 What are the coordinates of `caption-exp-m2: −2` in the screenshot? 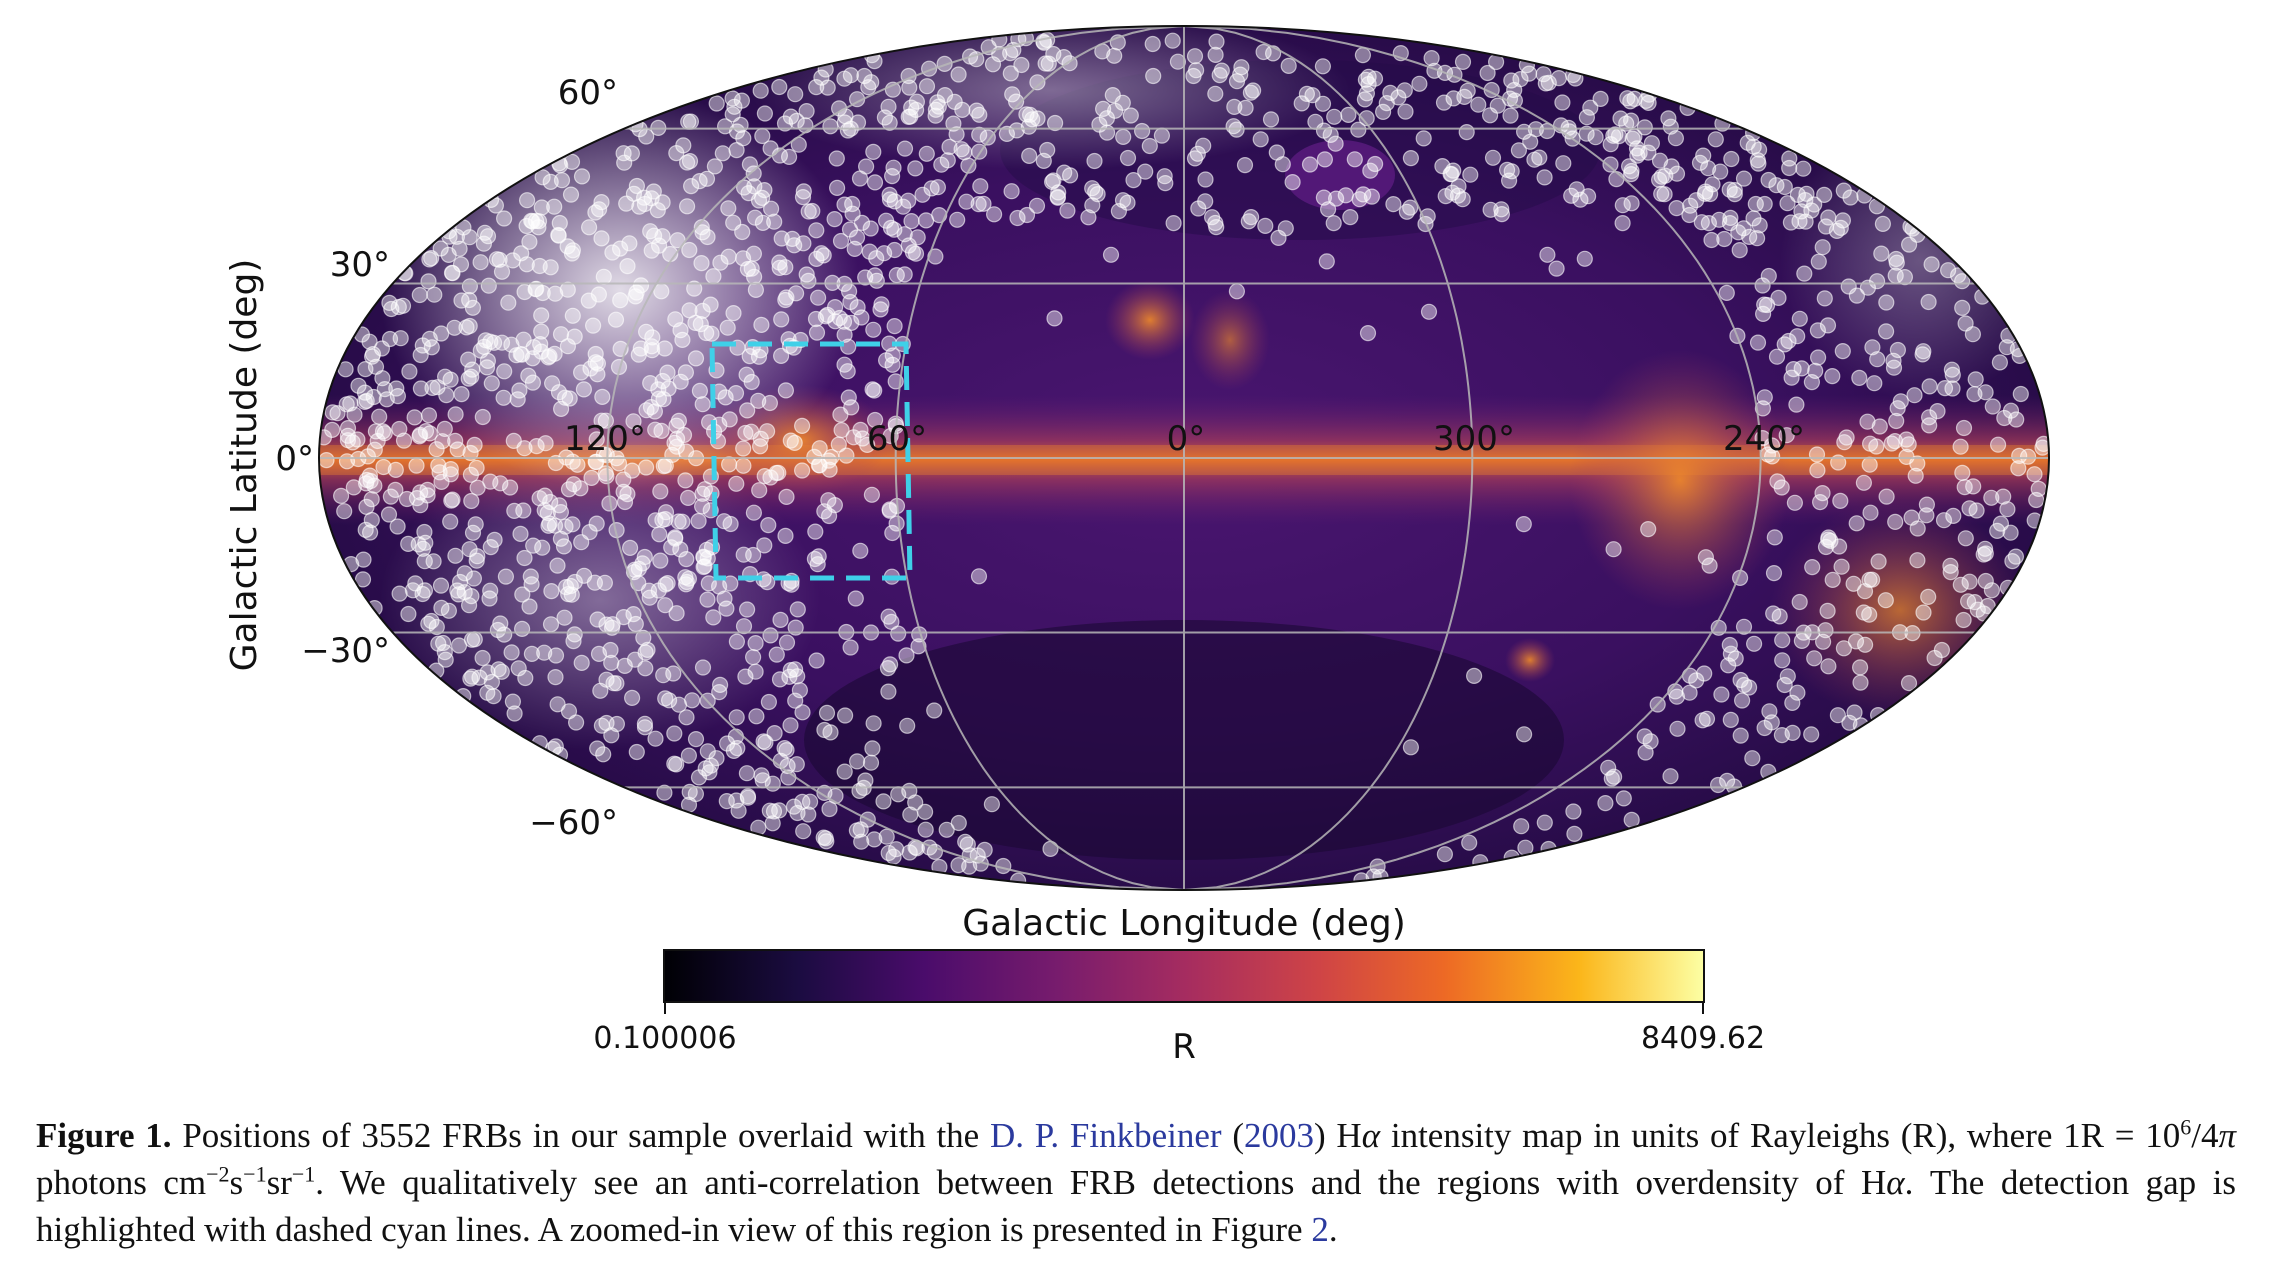 It's located at (218, 1174).